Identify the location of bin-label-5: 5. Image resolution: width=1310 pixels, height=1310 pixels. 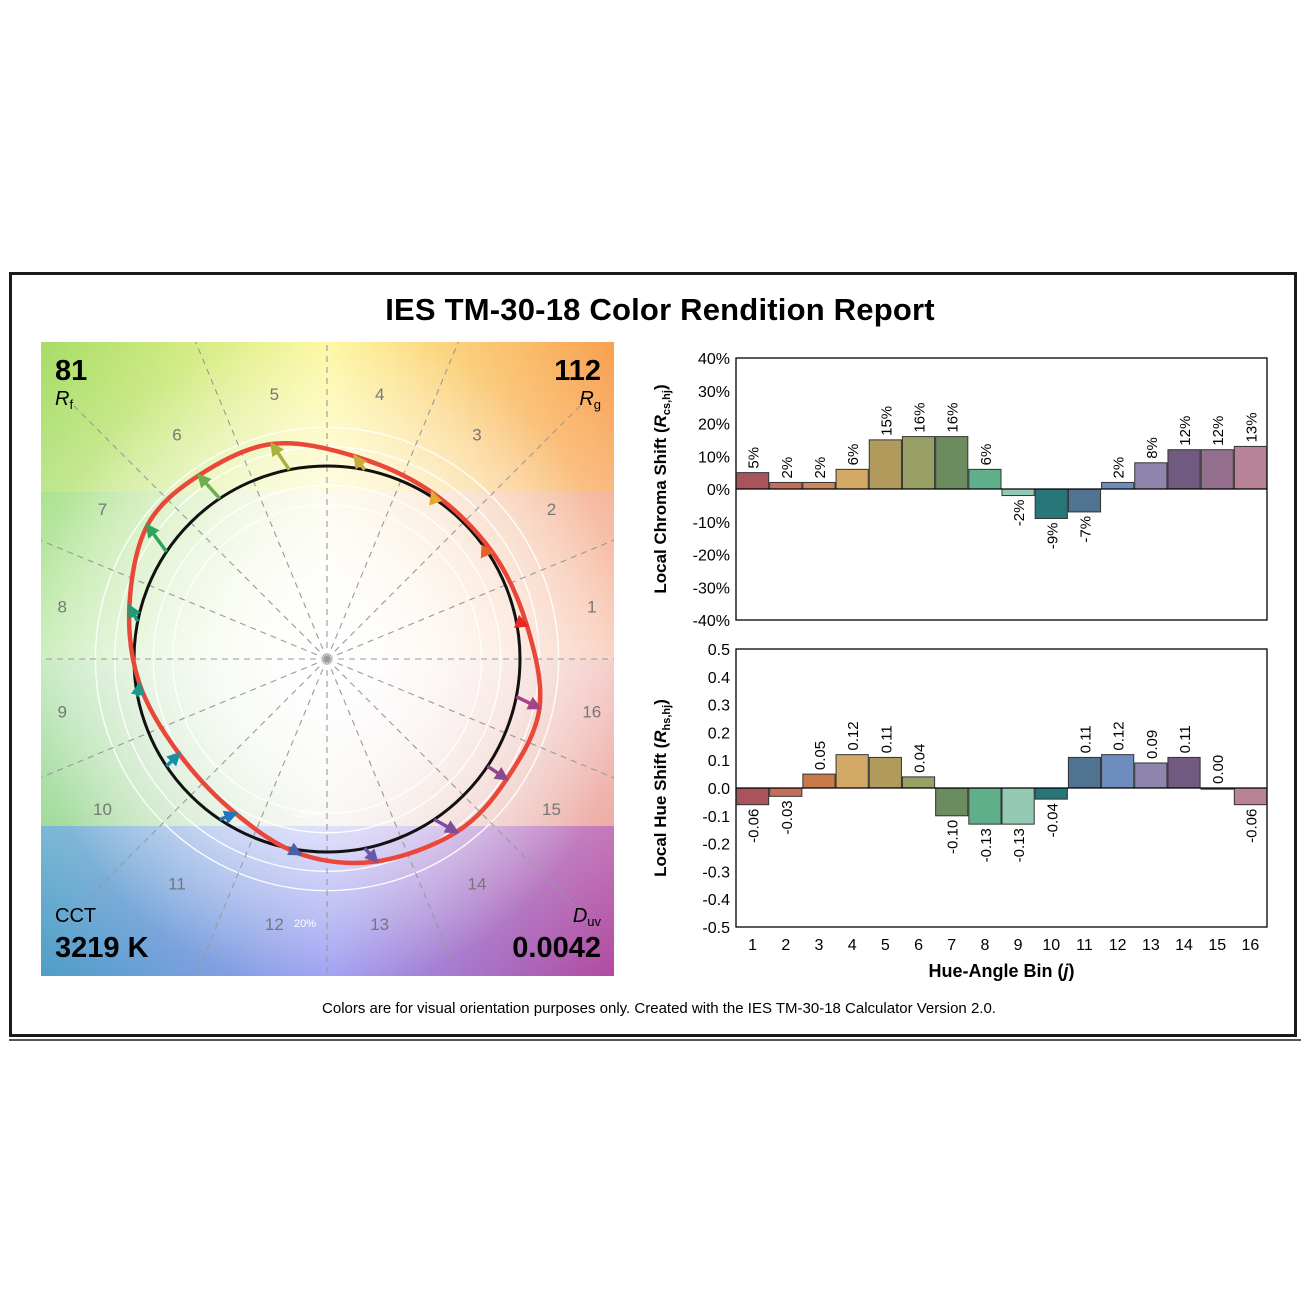
(274, 394).